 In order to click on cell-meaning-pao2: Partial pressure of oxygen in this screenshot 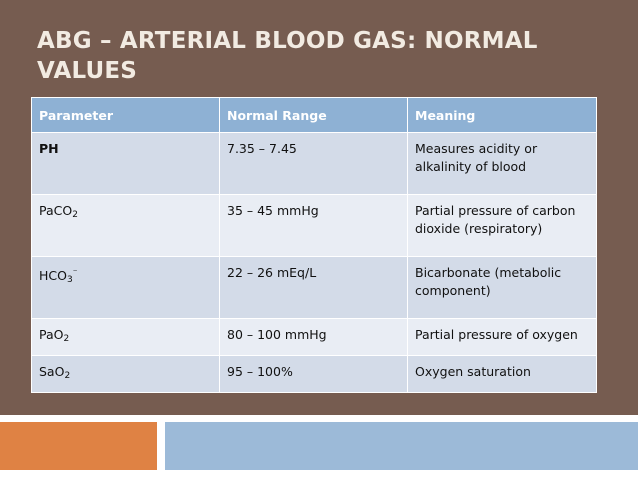, I will do `click(502, 337)`.